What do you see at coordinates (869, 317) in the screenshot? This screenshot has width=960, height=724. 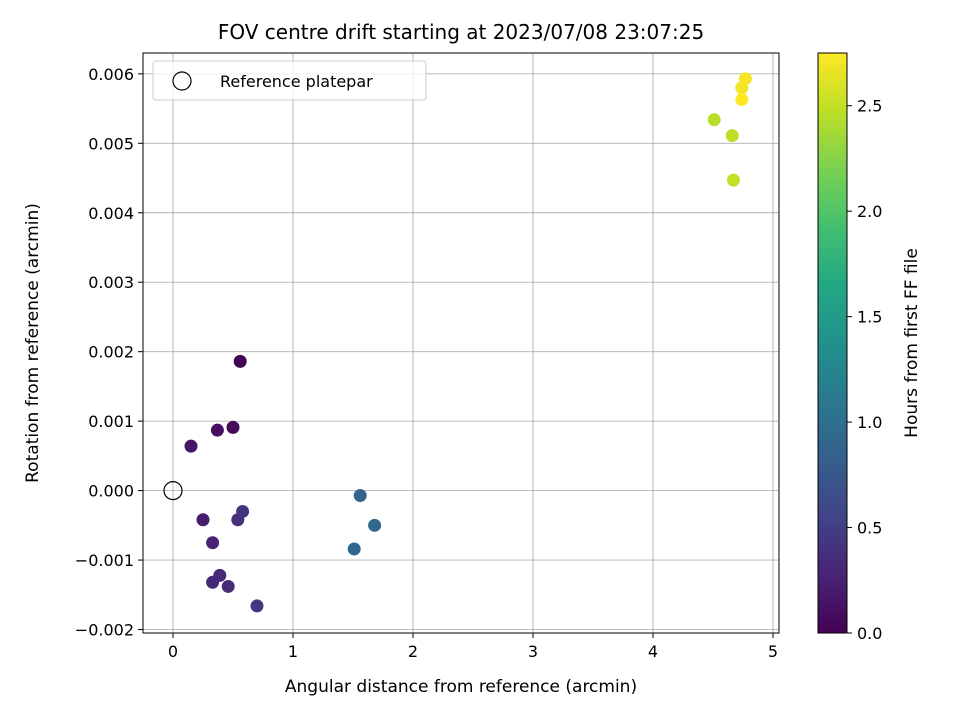 I see `colorbar-tick-label: 1.5` at bounding box center [869, 317].